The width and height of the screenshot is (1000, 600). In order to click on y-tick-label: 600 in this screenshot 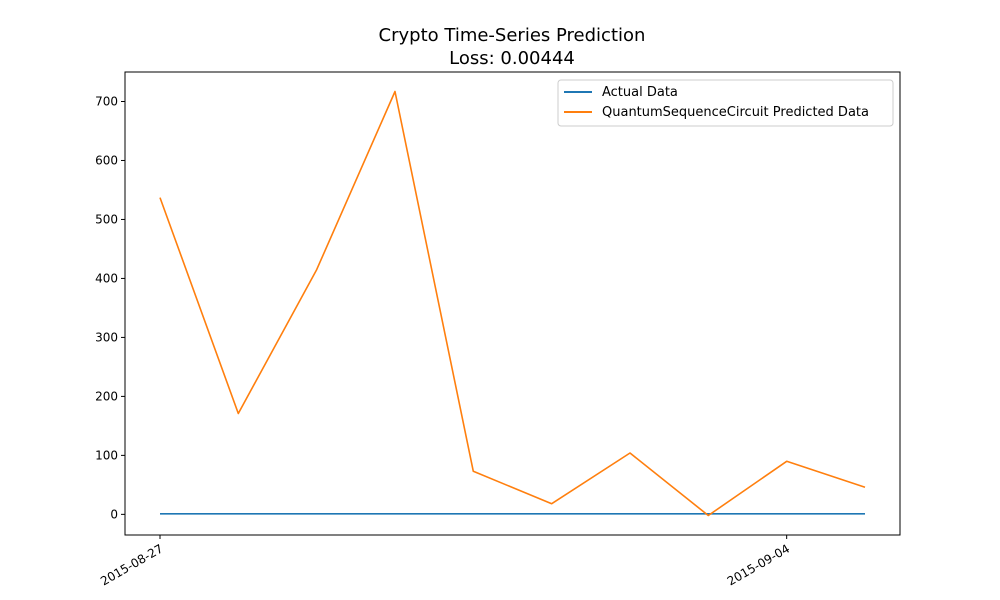, I will do `click(106, 160)`.